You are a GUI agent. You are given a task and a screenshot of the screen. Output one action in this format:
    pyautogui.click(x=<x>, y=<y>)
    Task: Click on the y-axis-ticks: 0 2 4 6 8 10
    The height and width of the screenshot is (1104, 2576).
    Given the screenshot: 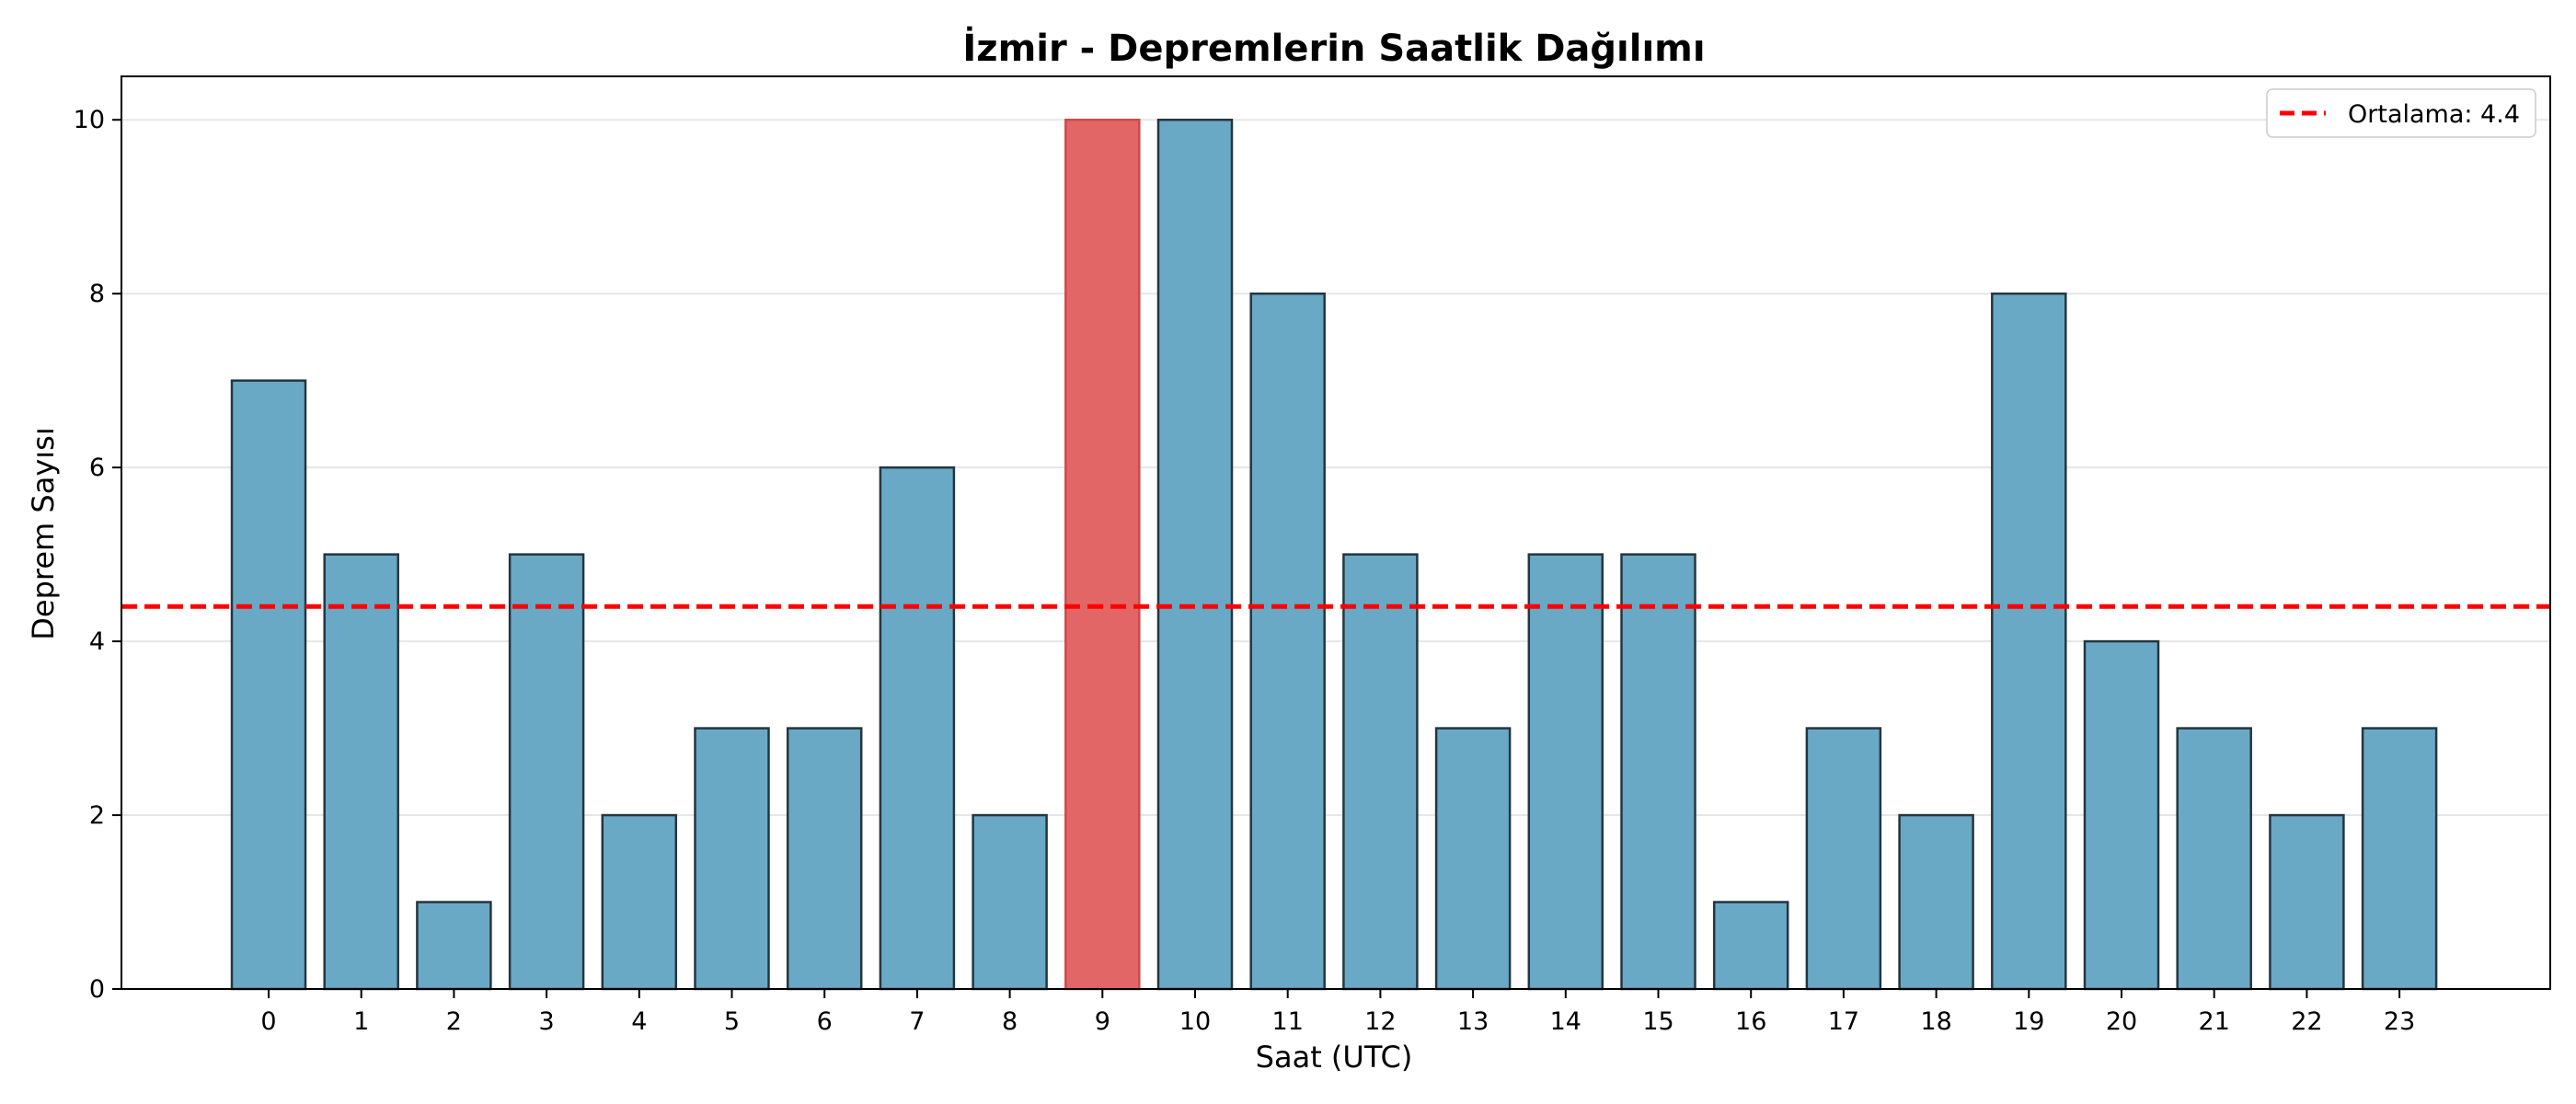 What is the action you would take?
    pyautogui.click(x=97, y=555)
    